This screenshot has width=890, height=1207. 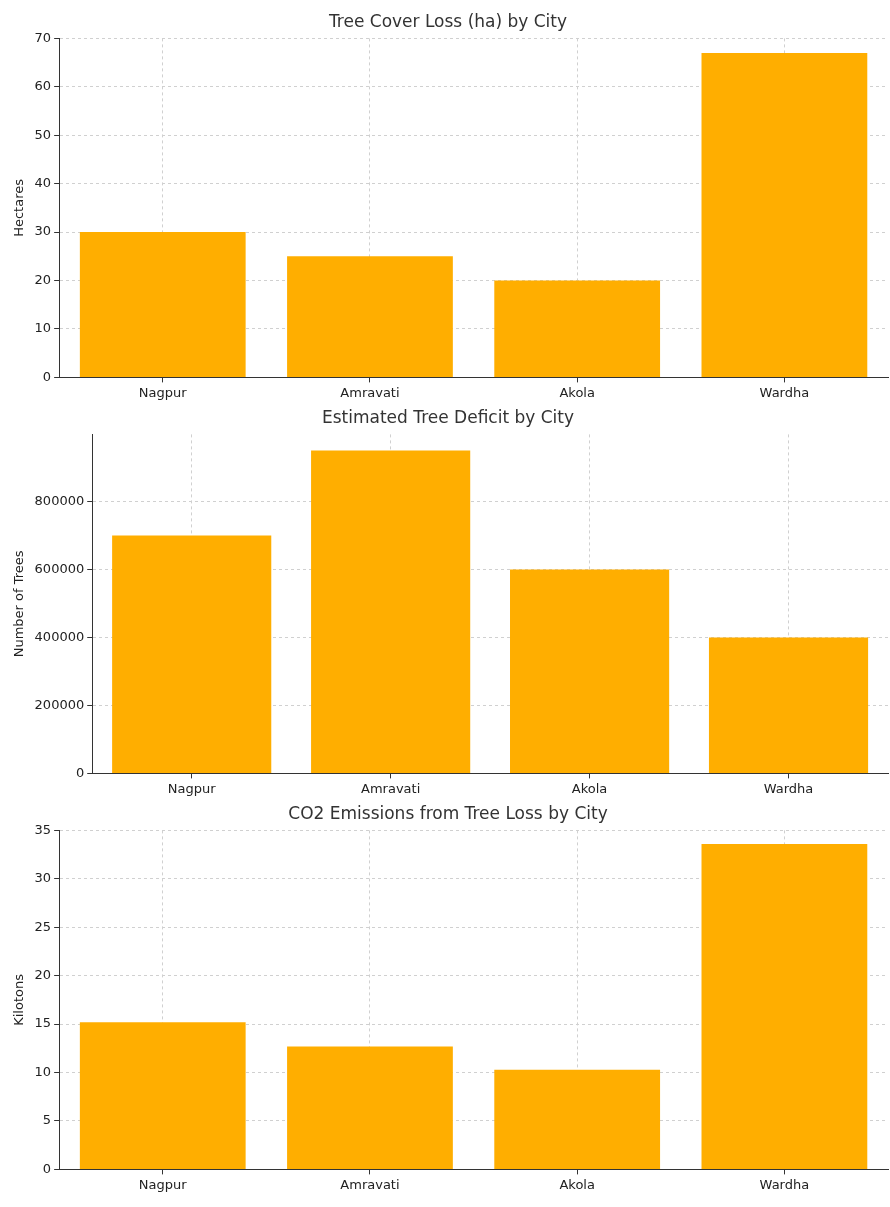 I want to click on y-tick-label: 70, so click(x=43, y=37).